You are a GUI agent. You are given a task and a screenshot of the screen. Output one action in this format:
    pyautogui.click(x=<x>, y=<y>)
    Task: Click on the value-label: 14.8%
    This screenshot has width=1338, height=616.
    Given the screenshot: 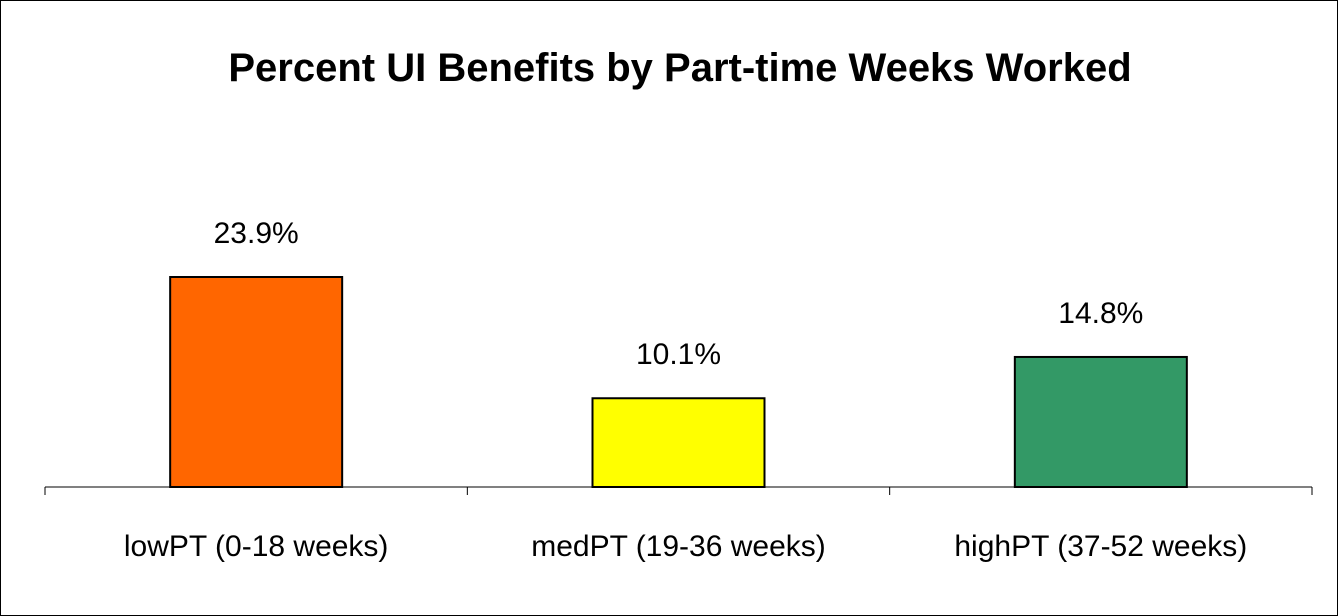 What is the action you would take?
    pyautogui.click(x=1100, y=313)
    